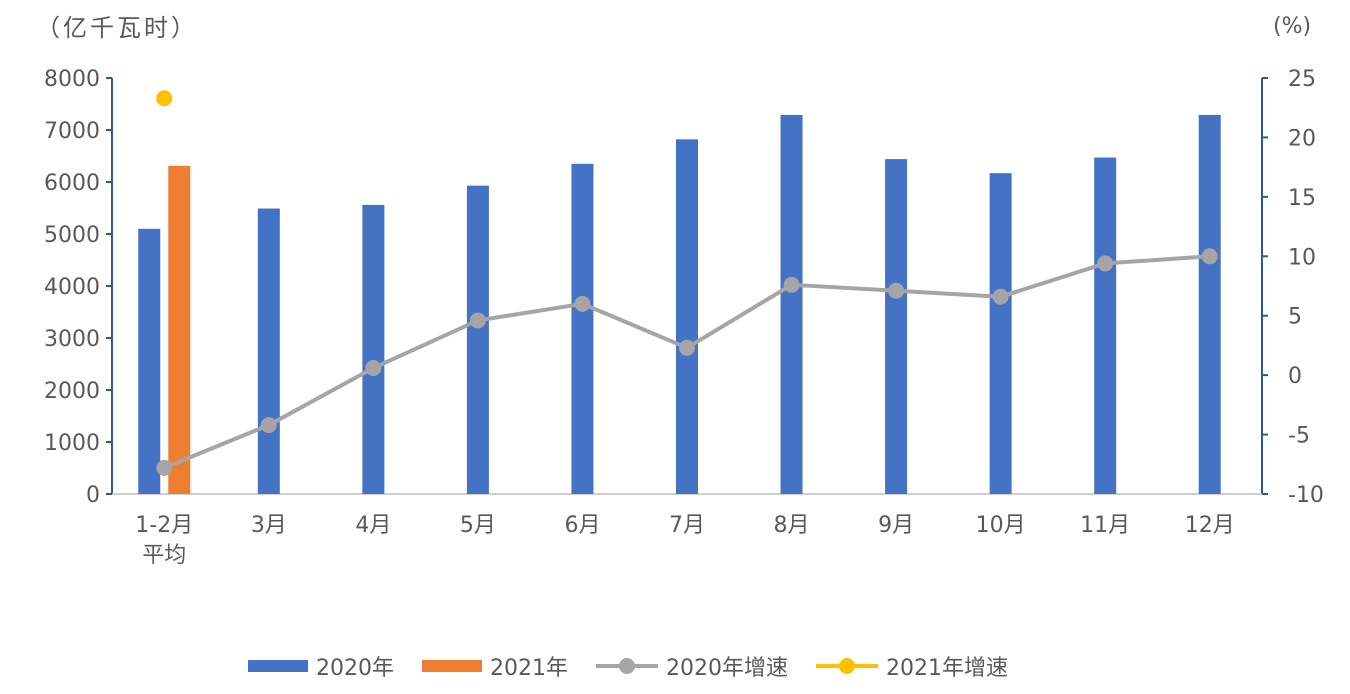 The image size is (1350, 694). I want to click on bar-2021年, so click(179, 329).